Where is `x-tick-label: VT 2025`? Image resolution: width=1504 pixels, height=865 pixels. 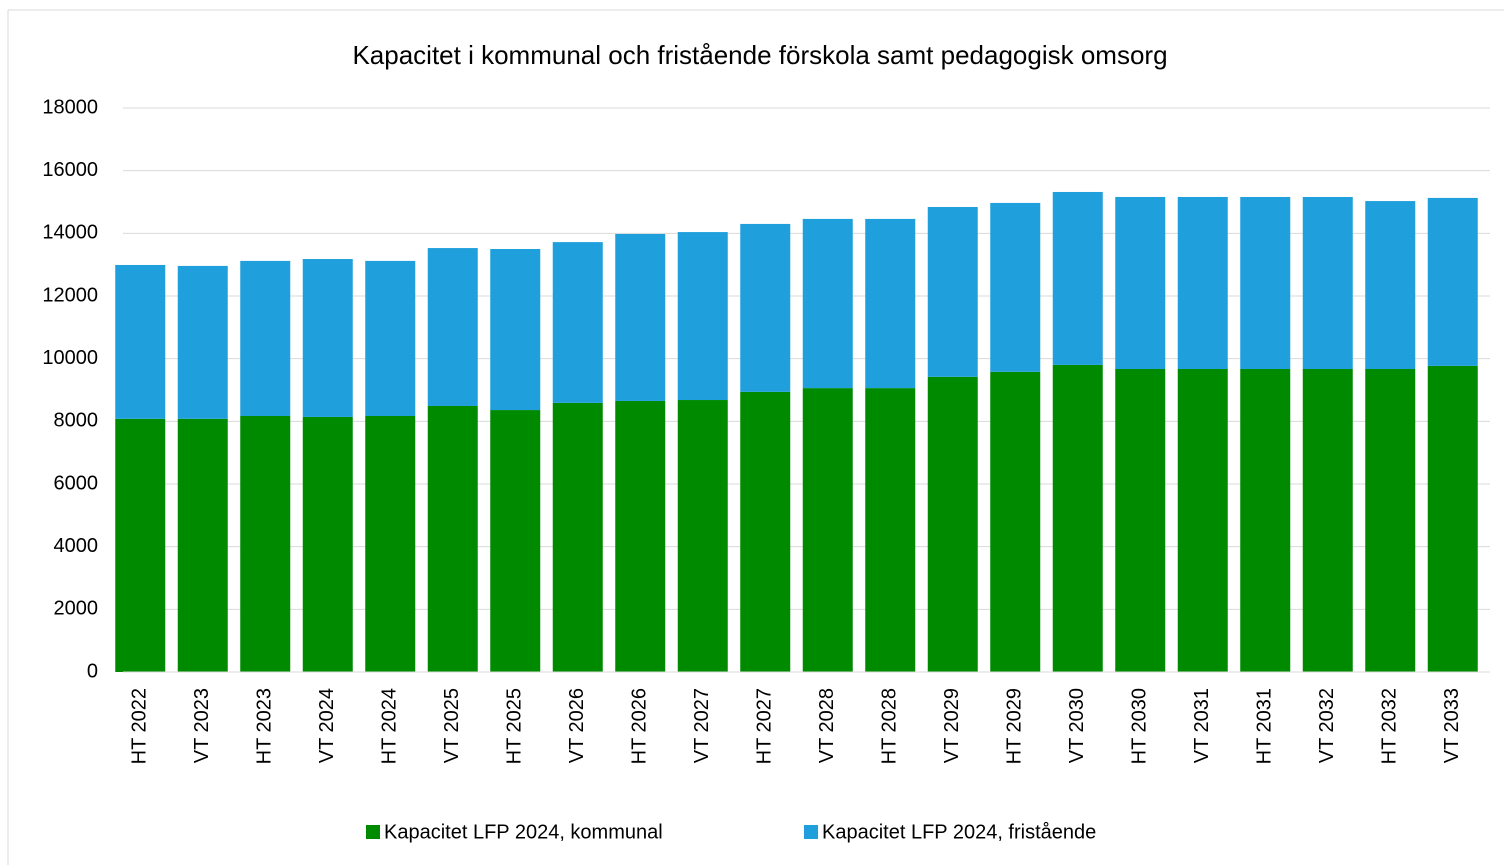
x-tick-label: VT 2025 is located at coordinates (452, 725).